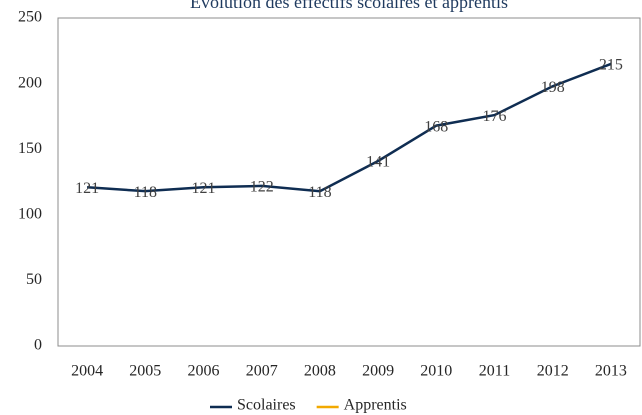 The width and height of the screenshot is (642, 415). What do you see at coordinates (378, 162) in the screenshot?
I see `data-label: 141` at bounding box center [378, 162].